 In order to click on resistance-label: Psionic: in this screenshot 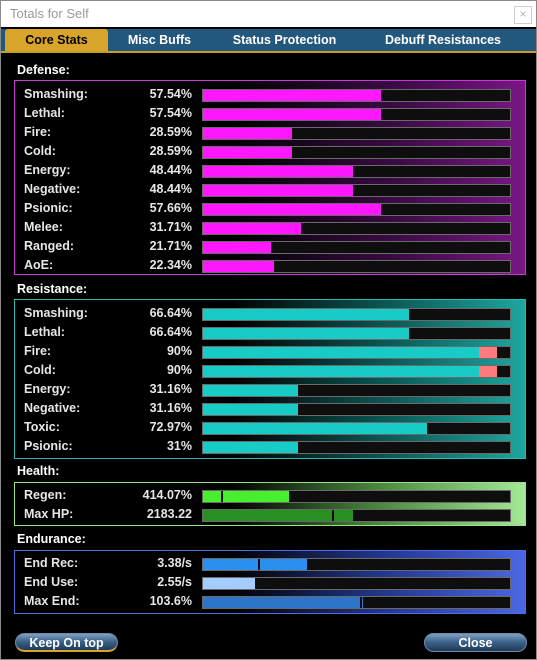, I will do `click(48, 446)`.